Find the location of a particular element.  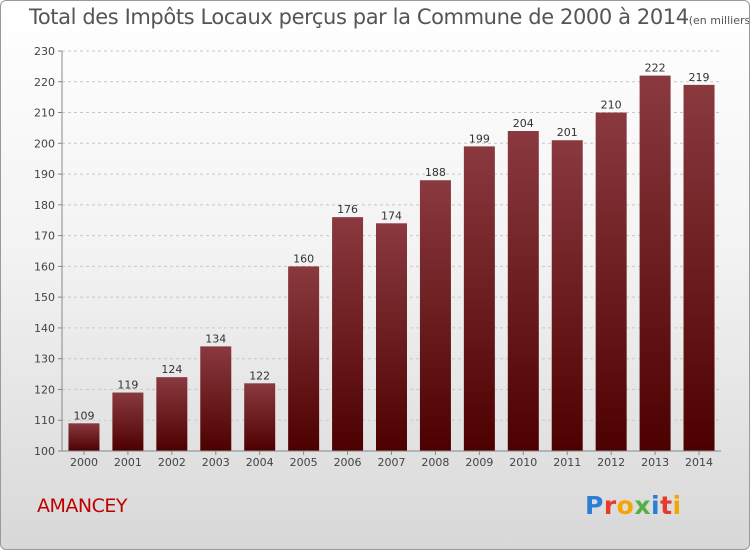

x-tick-label: 2001 is located at coordinates (128, 462).